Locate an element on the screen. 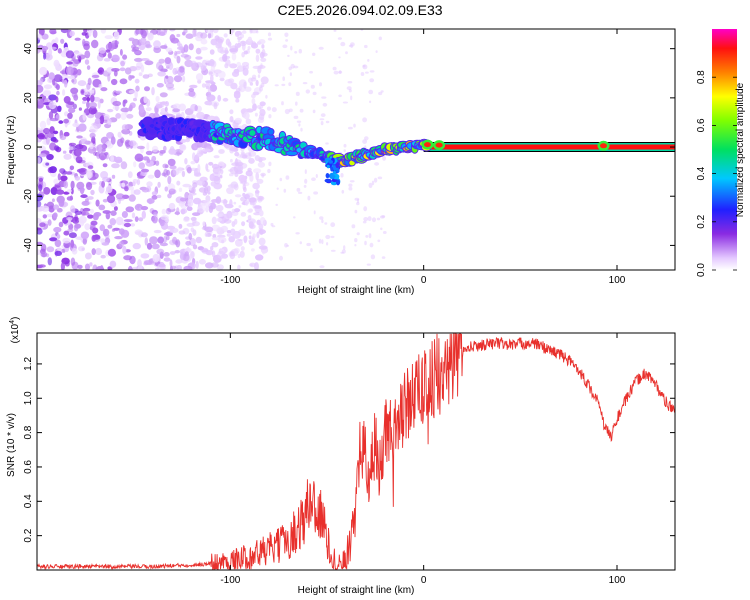  colorbar-tick-label: 0.2 is located at coordinates (701, 221).